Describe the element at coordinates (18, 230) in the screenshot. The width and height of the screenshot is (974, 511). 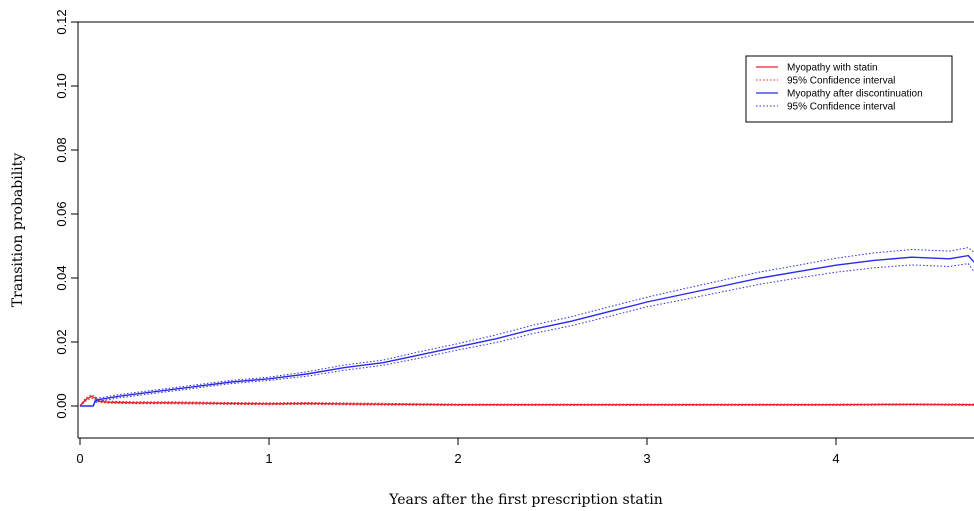
I see `y-axis-title: Transition probability` at that location.